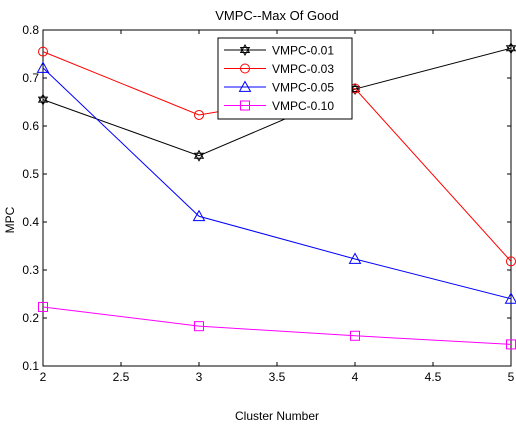 Image resolution: width=516 pixels, height=427 pixels. I want to click on x-axis-label: Cluster Number, so click(277, 416).